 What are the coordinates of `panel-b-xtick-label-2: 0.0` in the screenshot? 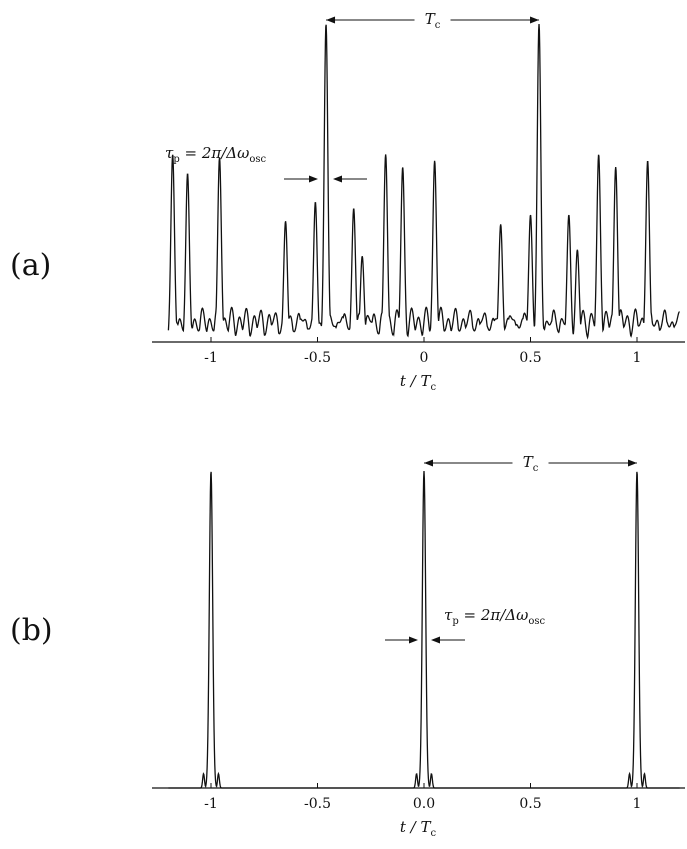 It's located at (424, 804).